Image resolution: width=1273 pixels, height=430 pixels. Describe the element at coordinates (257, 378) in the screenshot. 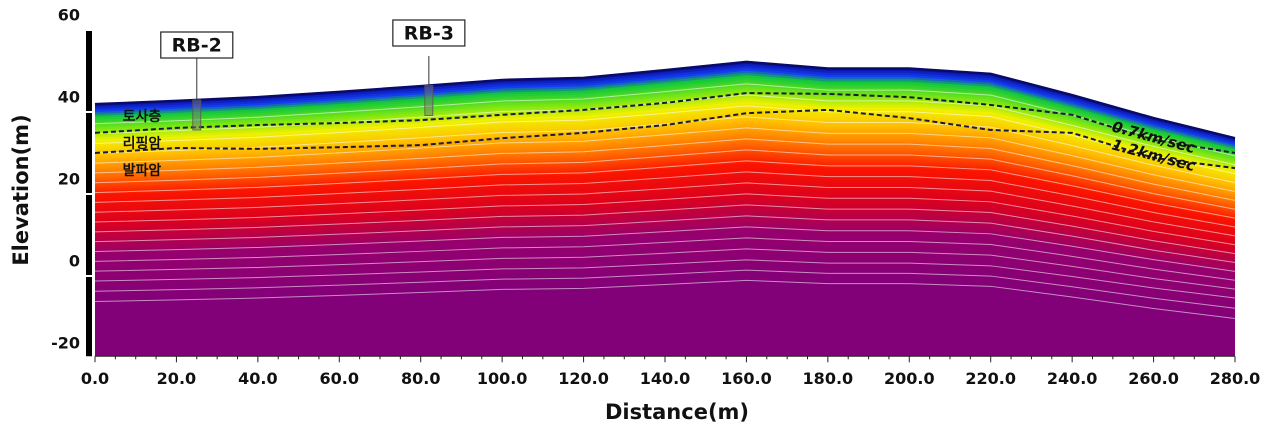

I see `x-tick-label: 40.0` at that location.